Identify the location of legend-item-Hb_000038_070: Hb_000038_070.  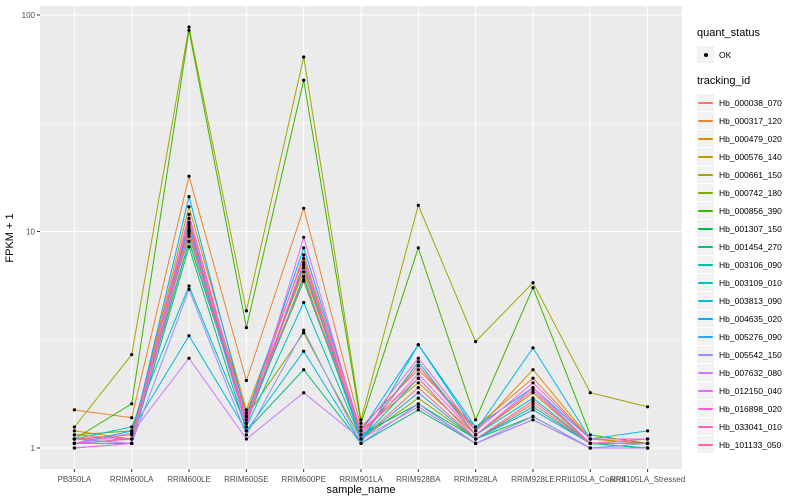
(747, 102).